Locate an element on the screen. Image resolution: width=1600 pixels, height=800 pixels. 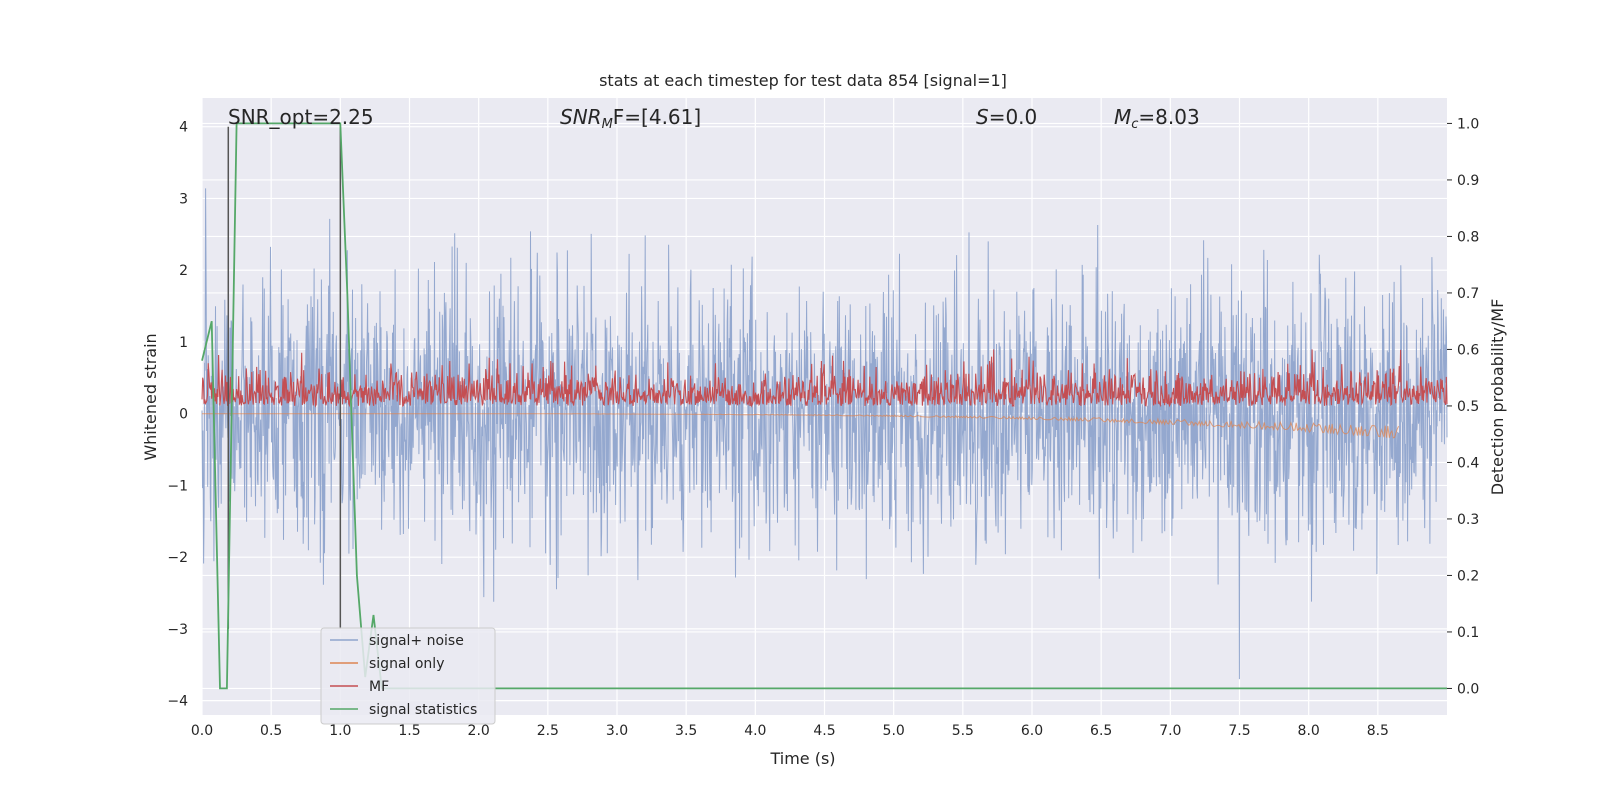
x-tick-label: 8.5 is located at coordinates (1378, 731).